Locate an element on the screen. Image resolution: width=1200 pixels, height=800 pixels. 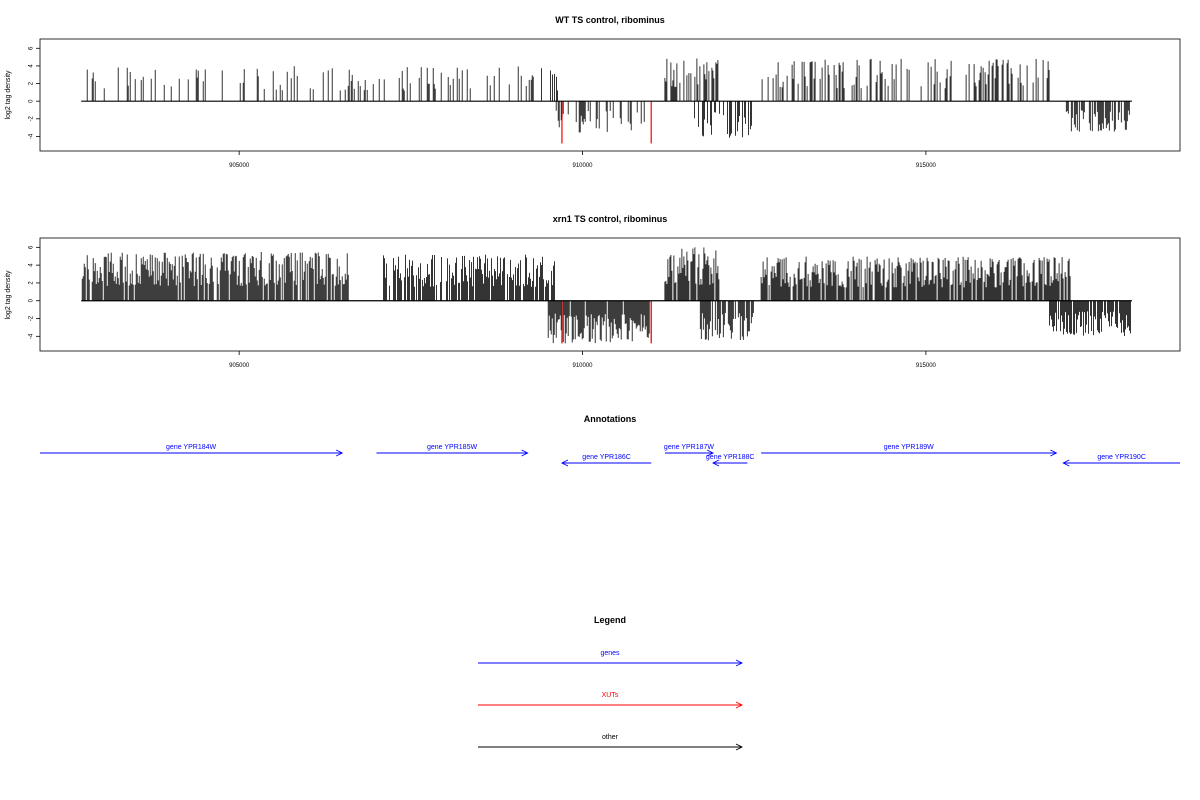
gene-arrow: gene YPR187W is located at coordinates (689, 450).